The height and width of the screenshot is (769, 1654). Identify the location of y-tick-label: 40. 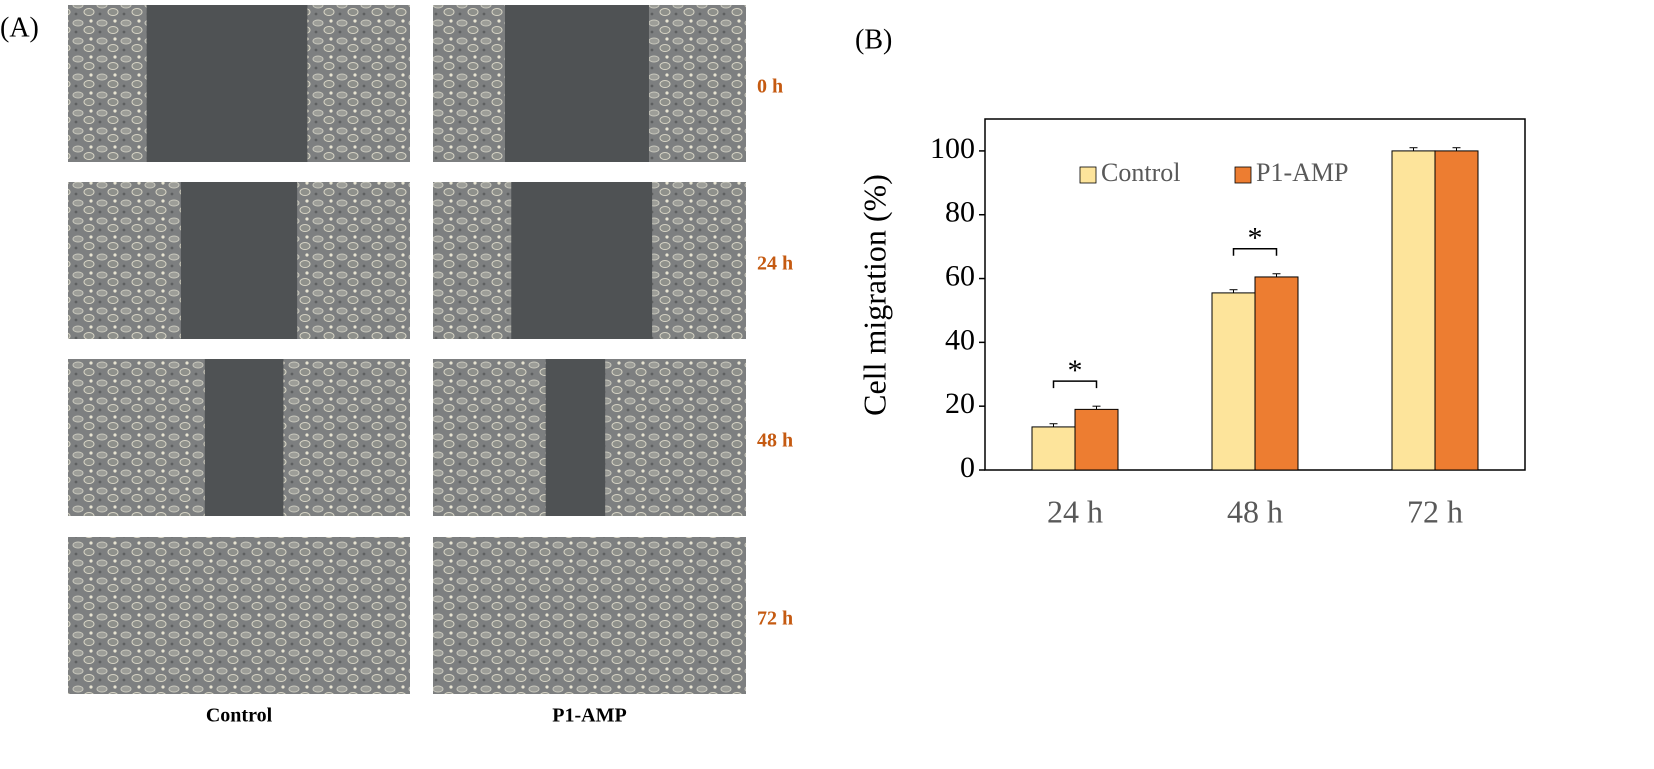
(960, 339).